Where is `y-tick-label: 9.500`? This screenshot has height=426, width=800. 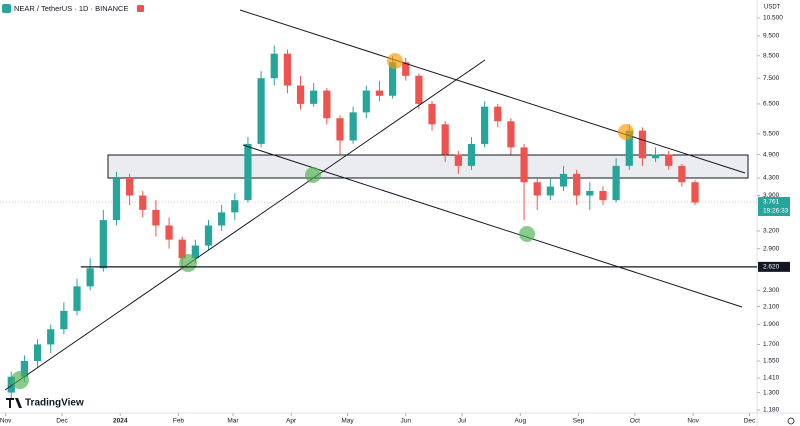
y-tick-label: 9.500 is located at coordinates (771, 36).